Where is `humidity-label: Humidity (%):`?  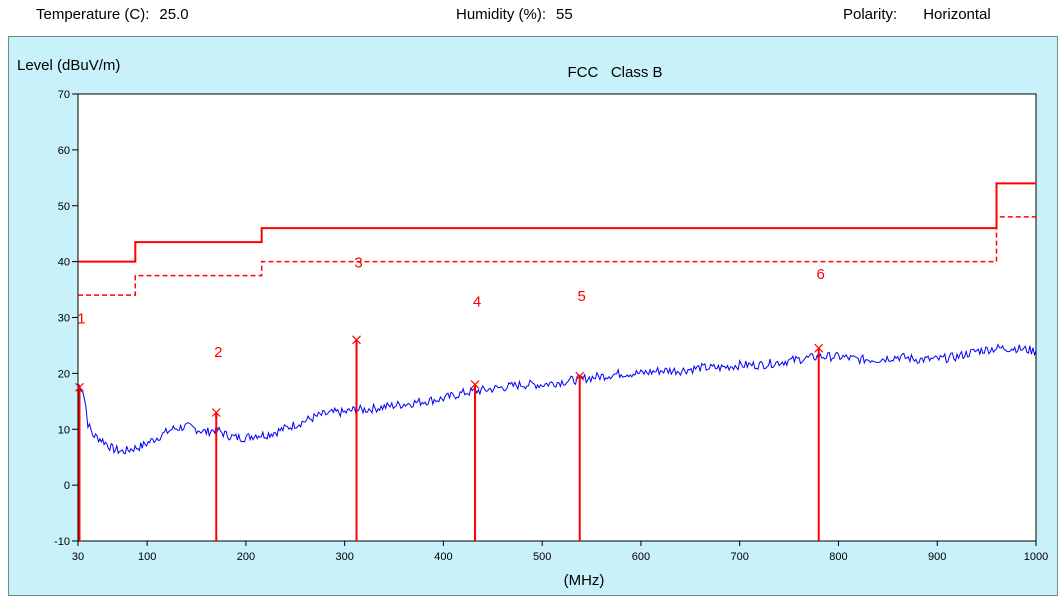
humidity-label: Humidity (%): is located at coordinates (501, 14).